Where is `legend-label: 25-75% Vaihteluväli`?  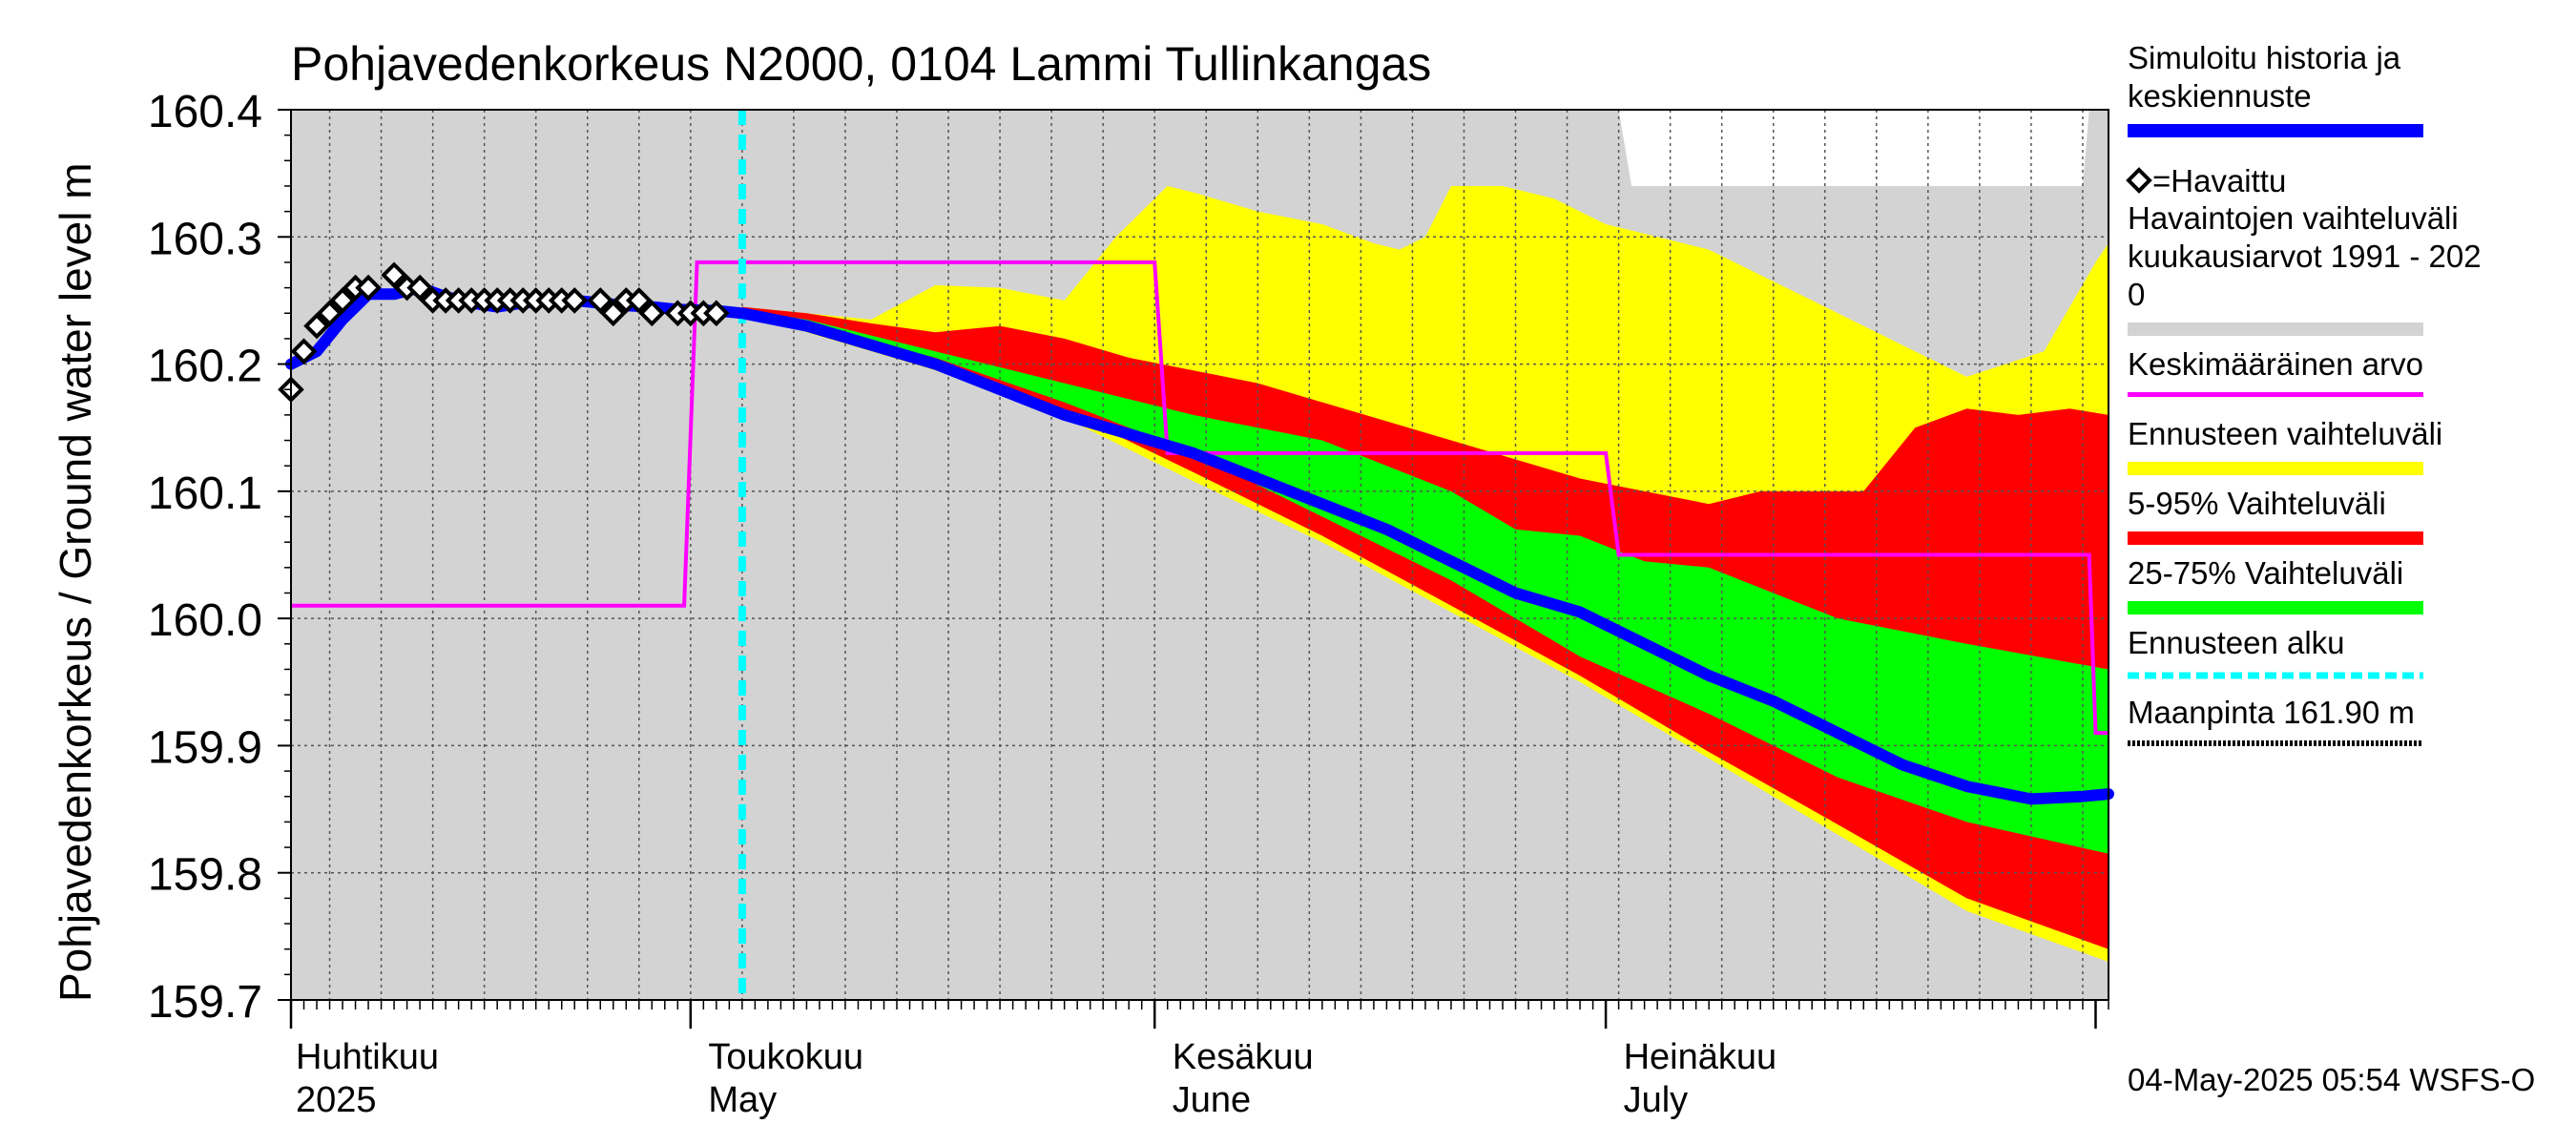
legend-label: 25-75% Vaihteluväli is located at coordinates (2265, 573).